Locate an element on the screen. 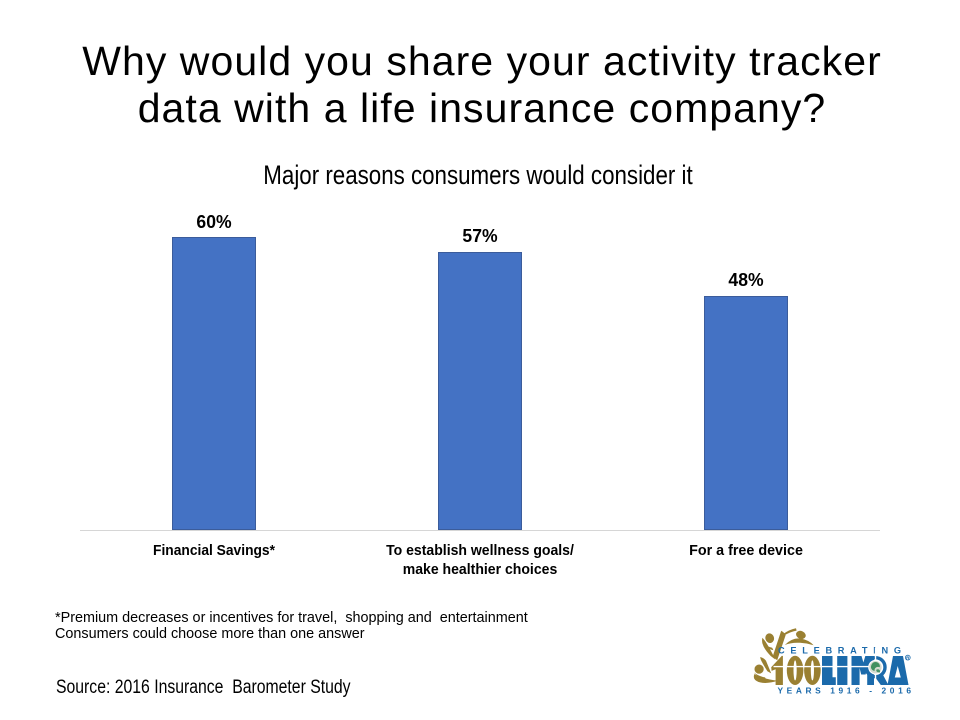 The image size is (960, 720). svg-text: CELEBRATING is located at coordinates (839, 650).